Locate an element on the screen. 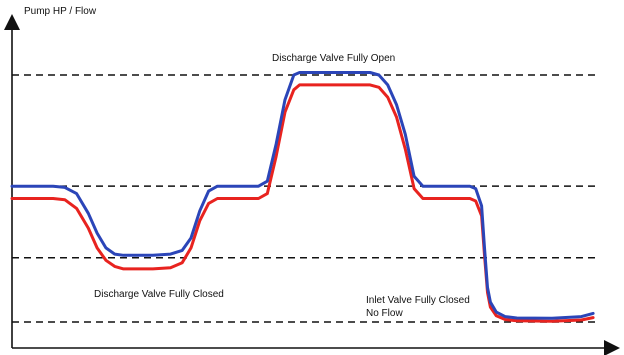 This screenshot has width=624, height=355. annotation-discharge-closed: Discharge Valve Fully Closed is located at coordinates (159, 294).